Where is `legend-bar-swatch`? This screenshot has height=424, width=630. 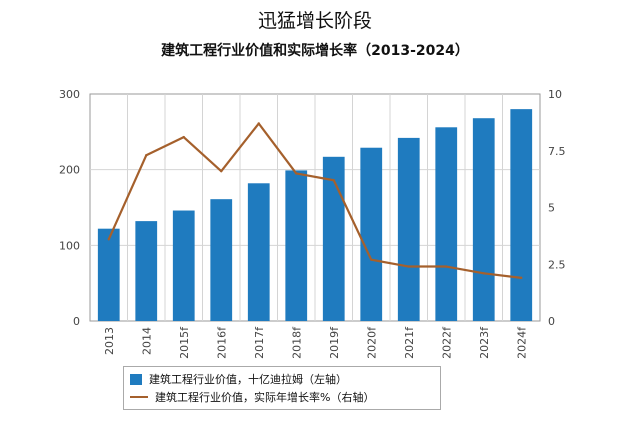 legend-bar-swatch is located at coordinates (136, 379).